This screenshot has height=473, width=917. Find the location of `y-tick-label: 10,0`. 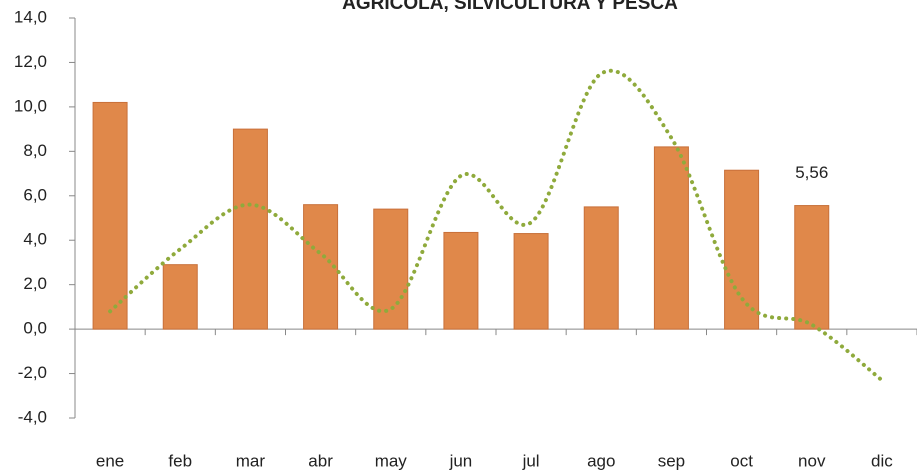

y-tick-label: 10,0 is located at coordinates (30, 105).